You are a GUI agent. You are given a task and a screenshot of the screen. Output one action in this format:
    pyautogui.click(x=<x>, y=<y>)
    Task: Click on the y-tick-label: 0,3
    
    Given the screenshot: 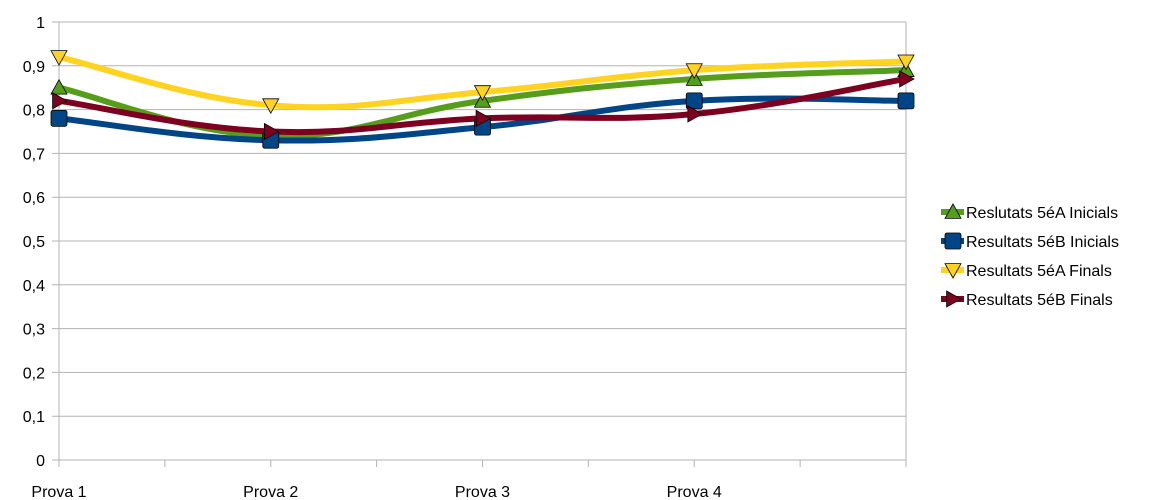 What is the action you would take?
    pyautogui.click(x=34, y=330)
    